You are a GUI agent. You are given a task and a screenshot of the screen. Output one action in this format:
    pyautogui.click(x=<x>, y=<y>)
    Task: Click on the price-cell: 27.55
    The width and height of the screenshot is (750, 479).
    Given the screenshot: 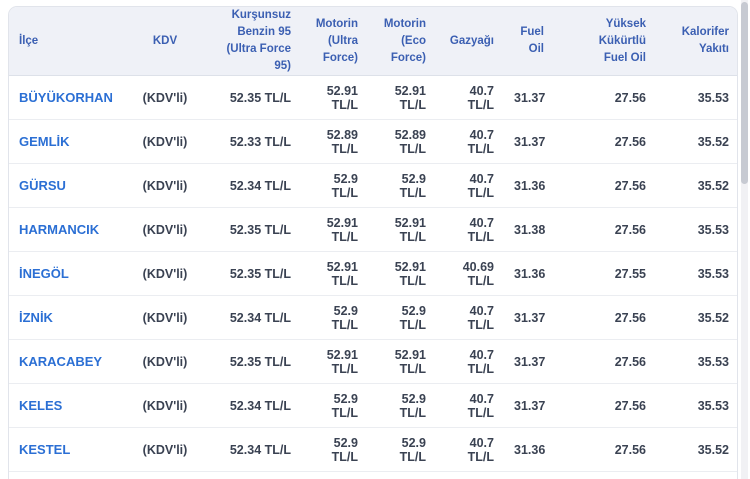 What is the action you would take?
    pyautogui.click(x=605, y=273)
    